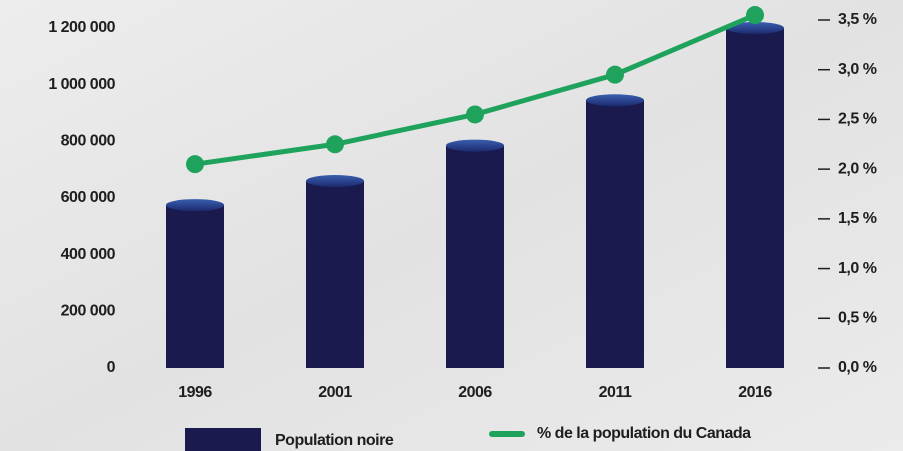 The width and height of the screenshot is (903, 451). Describe the element at coordinates (81, 84) in the screenshot. I see `y-tick-label: 1 000 000` at that location.